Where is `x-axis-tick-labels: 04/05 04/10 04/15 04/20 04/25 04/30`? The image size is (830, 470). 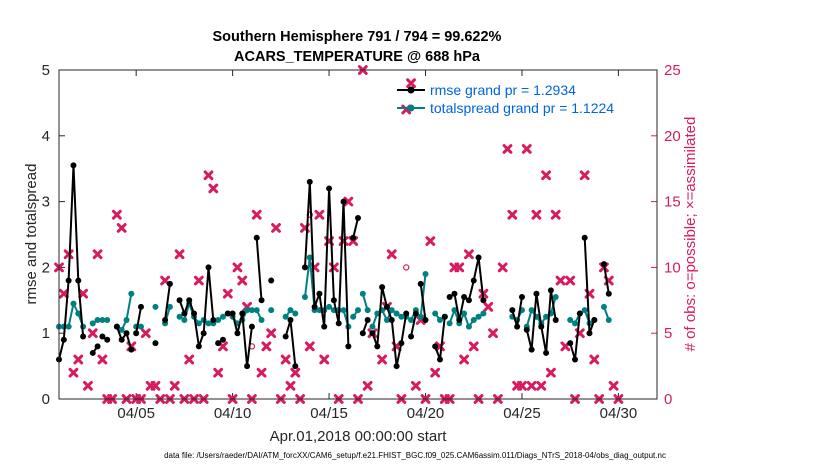
x-axis-tick-labels: 04/05 04/10 04/15 04/20 04/25 04/30 is located at coordinates (377, 413).